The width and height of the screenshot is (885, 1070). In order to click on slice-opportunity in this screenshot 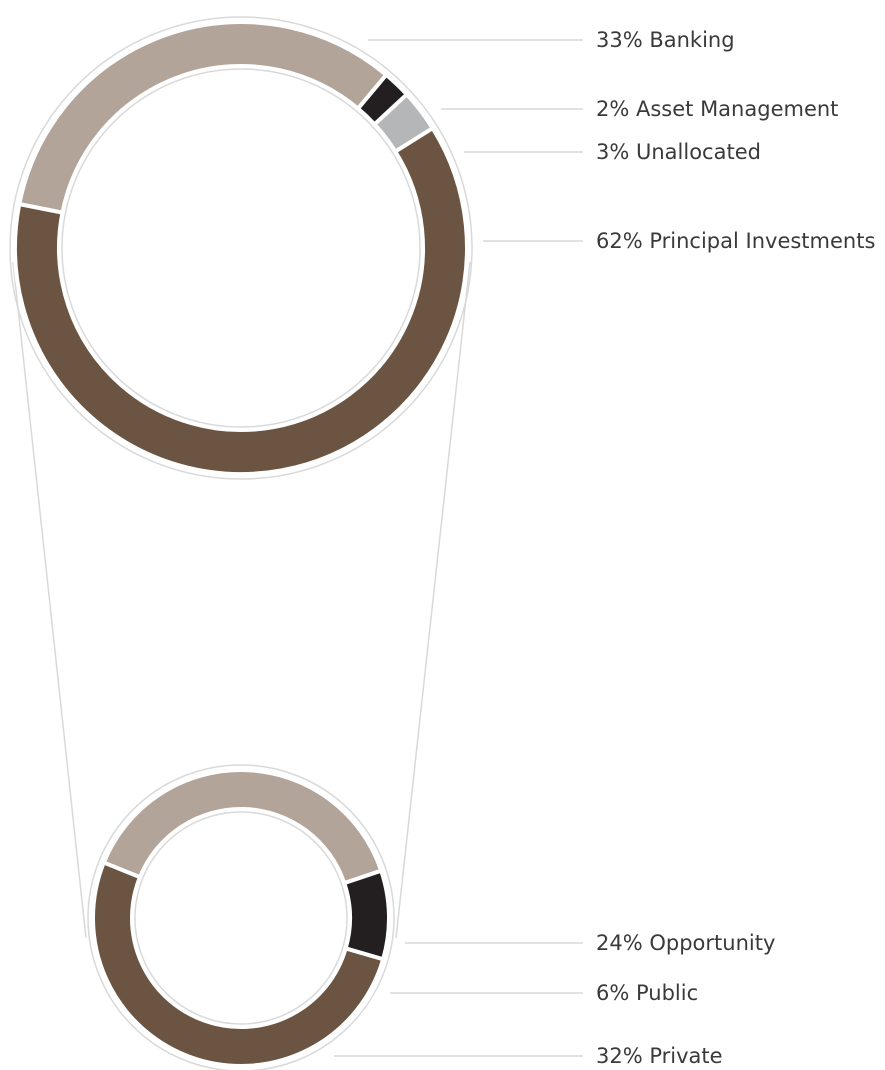, I will do `click(242, 827)`.